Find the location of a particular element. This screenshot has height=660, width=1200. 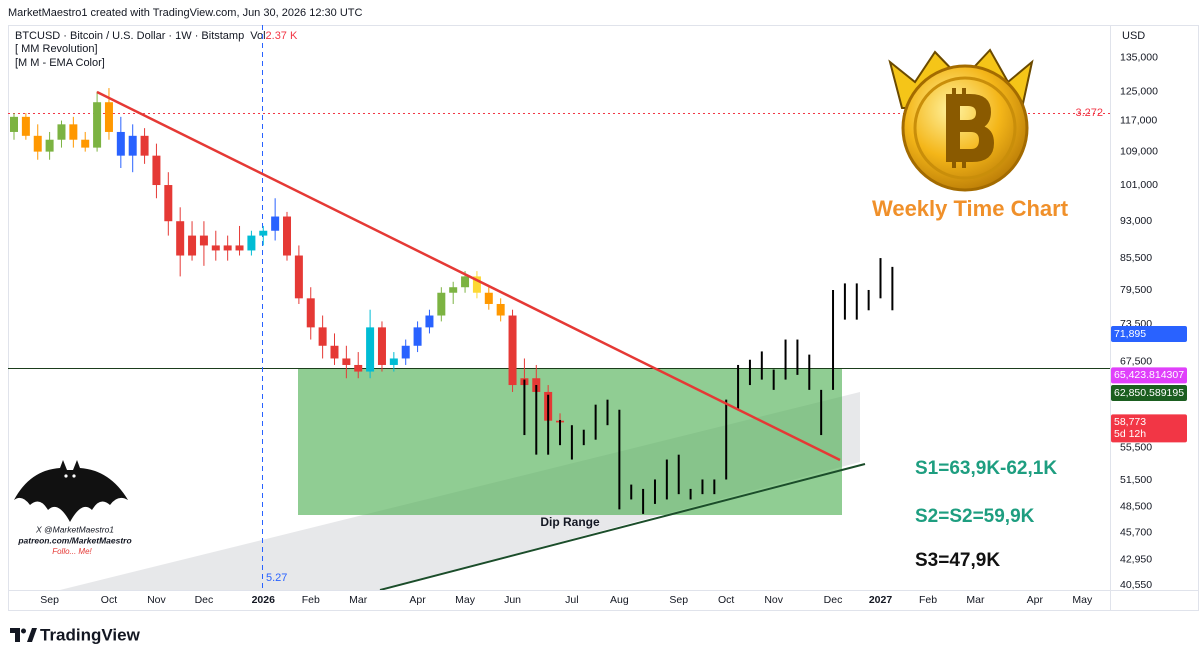

y-tick-label: 109,000 is located at coordinates (1139, 151).